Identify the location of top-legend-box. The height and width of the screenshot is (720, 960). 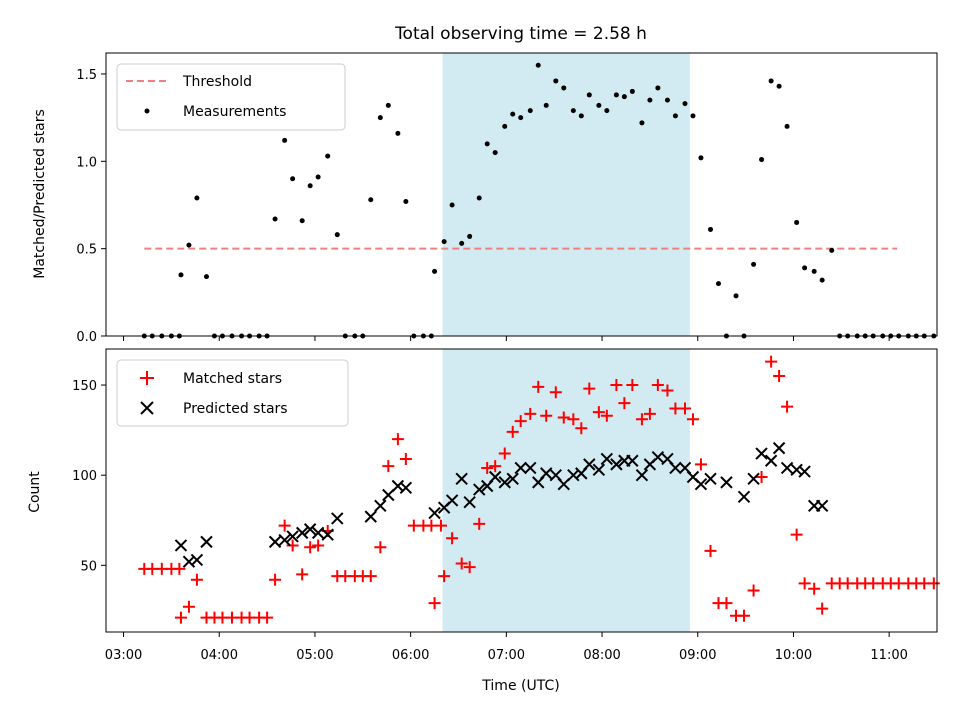
(231, 97).